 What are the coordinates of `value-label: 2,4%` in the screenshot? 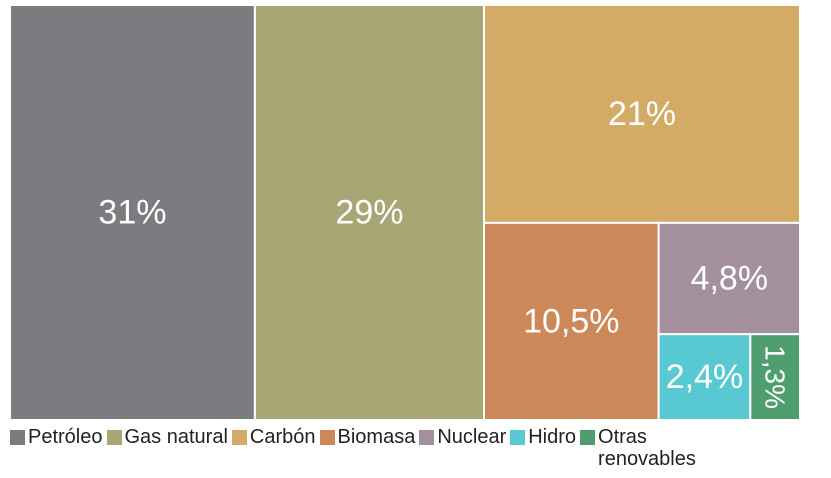 It's located at (705, 377).